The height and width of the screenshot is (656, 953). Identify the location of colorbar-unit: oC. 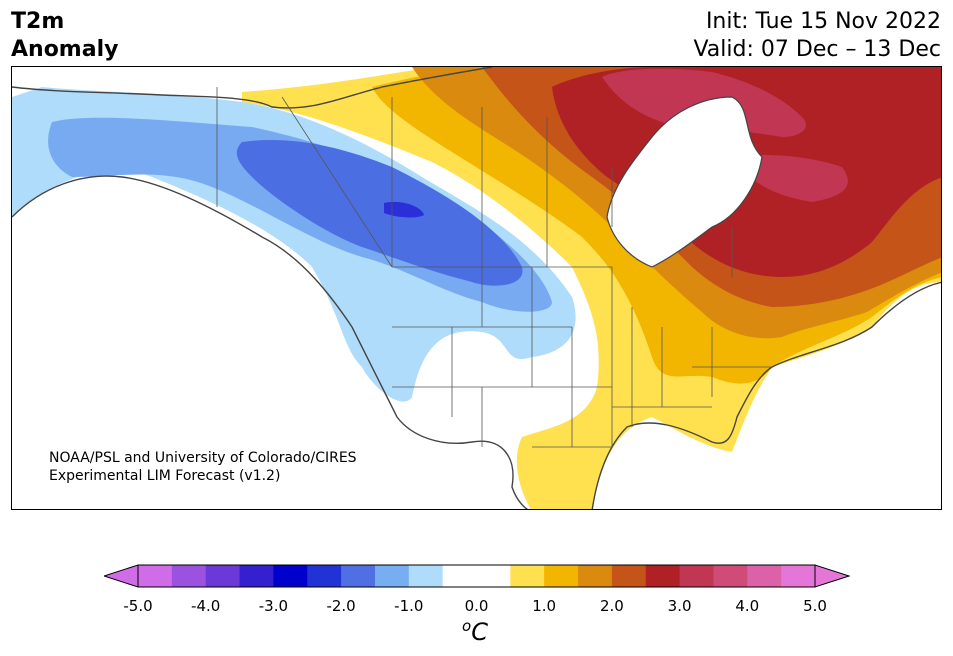
(475, 631).